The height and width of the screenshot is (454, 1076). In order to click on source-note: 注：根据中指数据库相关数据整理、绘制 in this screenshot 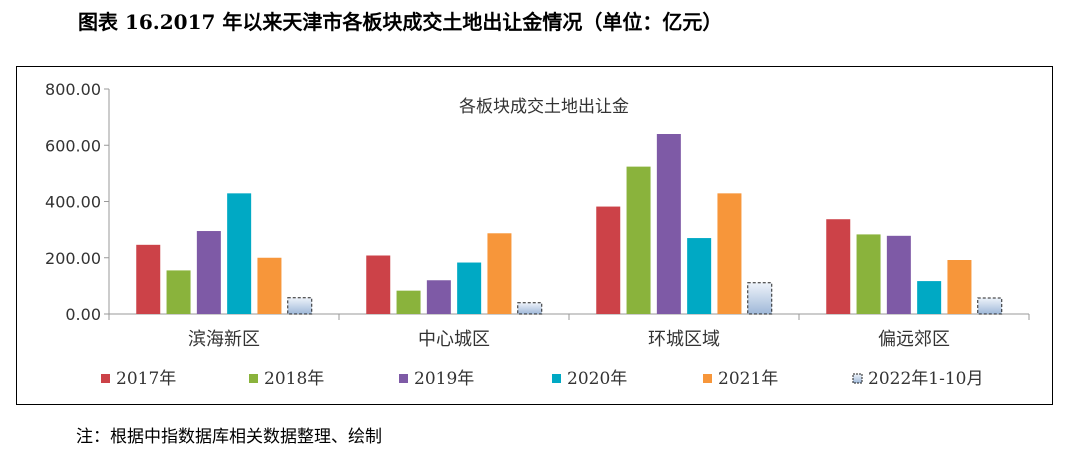, I will do `click(229, 437)`.